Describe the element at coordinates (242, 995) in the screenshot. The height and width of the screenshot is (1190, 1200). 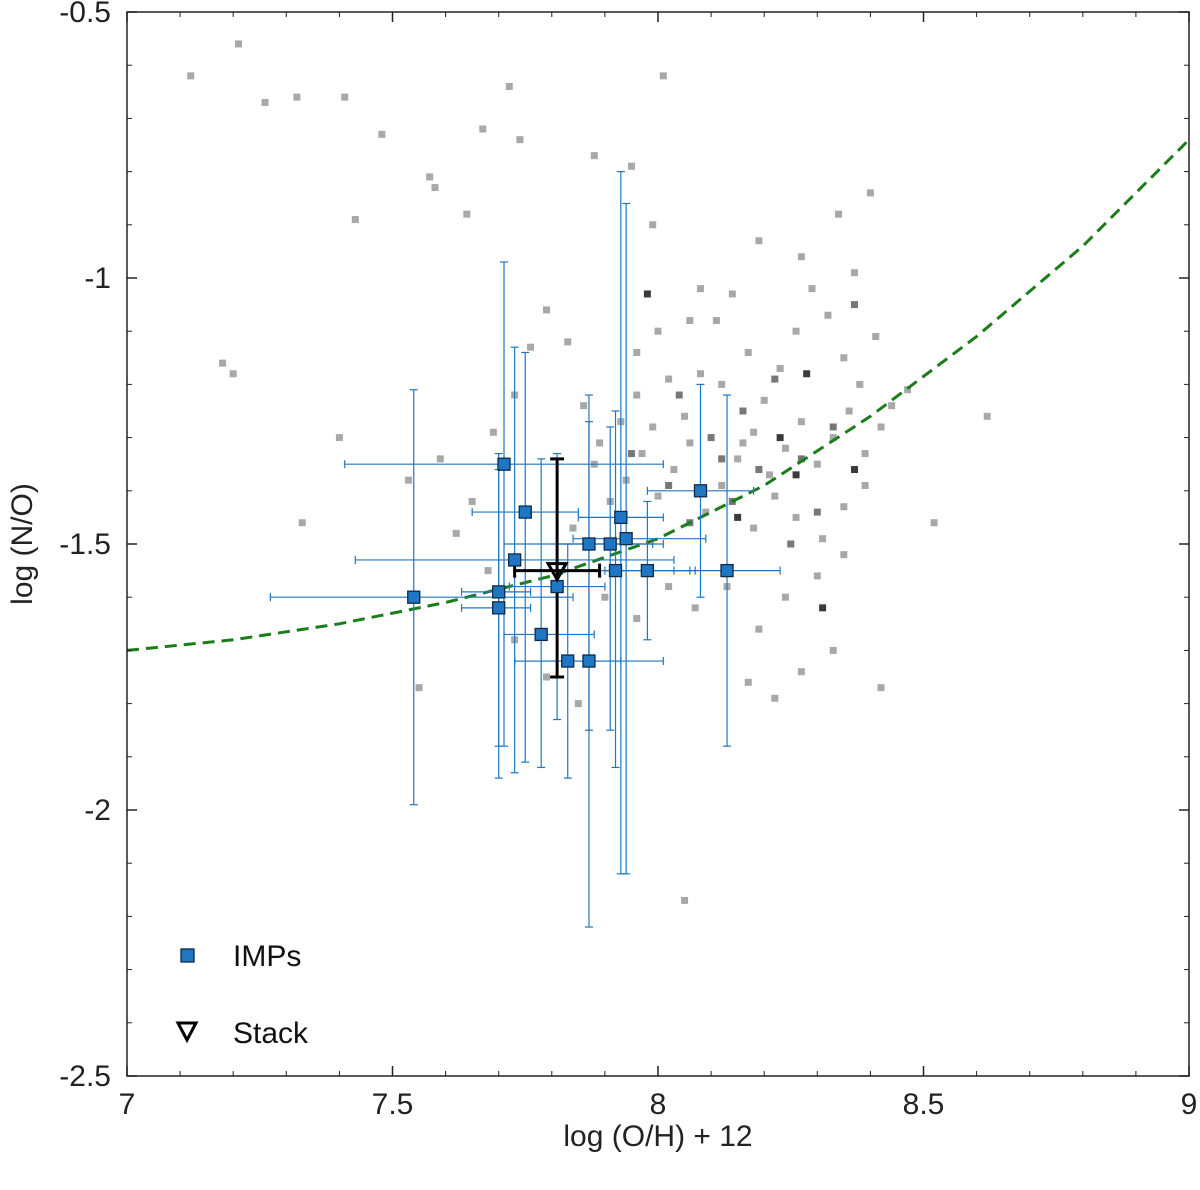
I see `legend: IMPs Stack` at that location.